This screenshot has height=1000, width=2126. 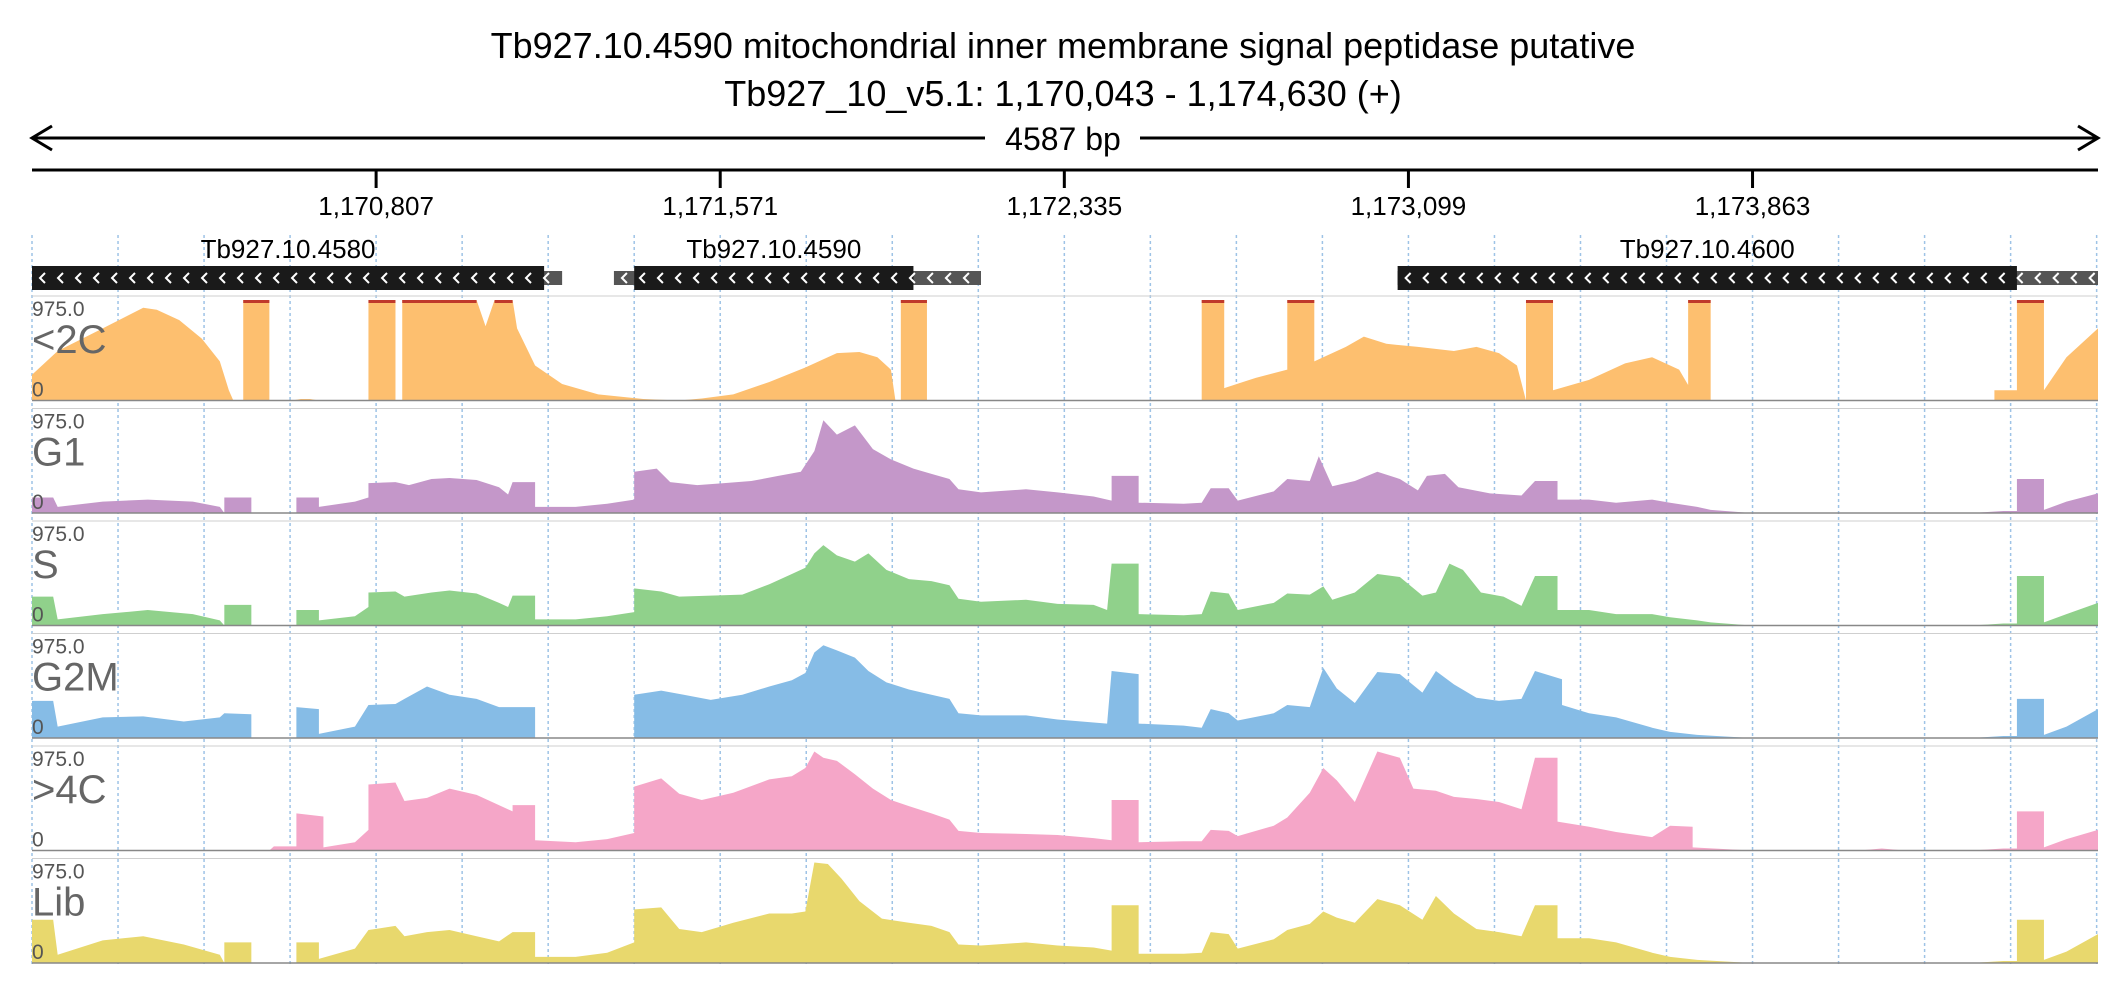 What do you see at coordinates (45, 565) in the screenshot?
I see `track-name: S` at bounding box center [45, 565].